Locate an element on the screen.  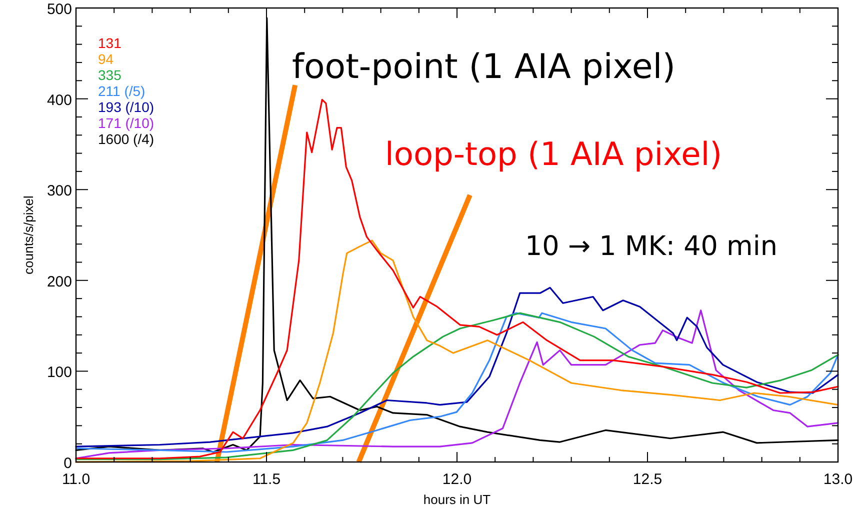
text: 211 (/5) is located at coordinates (122, 91).